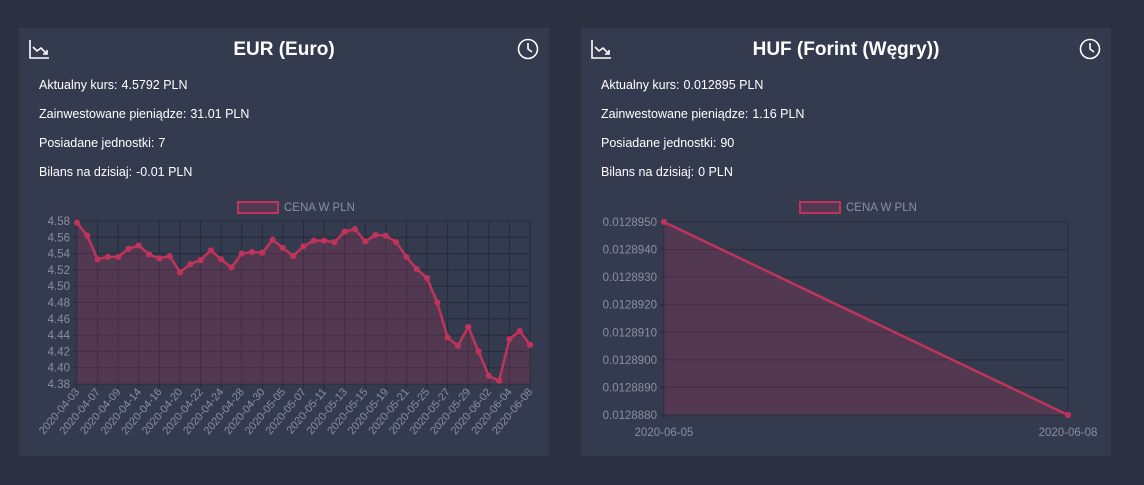 This screenshot has width=1144, height=485. Describe the element at coordinates (59, 287) in the screenshot. I see `y-tick-label: 4.50` at that location.